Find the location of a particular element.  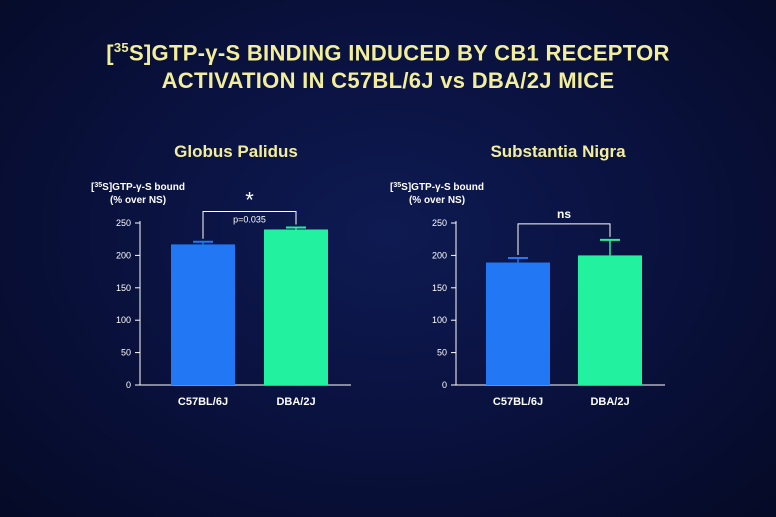

significance-asterisk: * is located at coordinates (249, 200).